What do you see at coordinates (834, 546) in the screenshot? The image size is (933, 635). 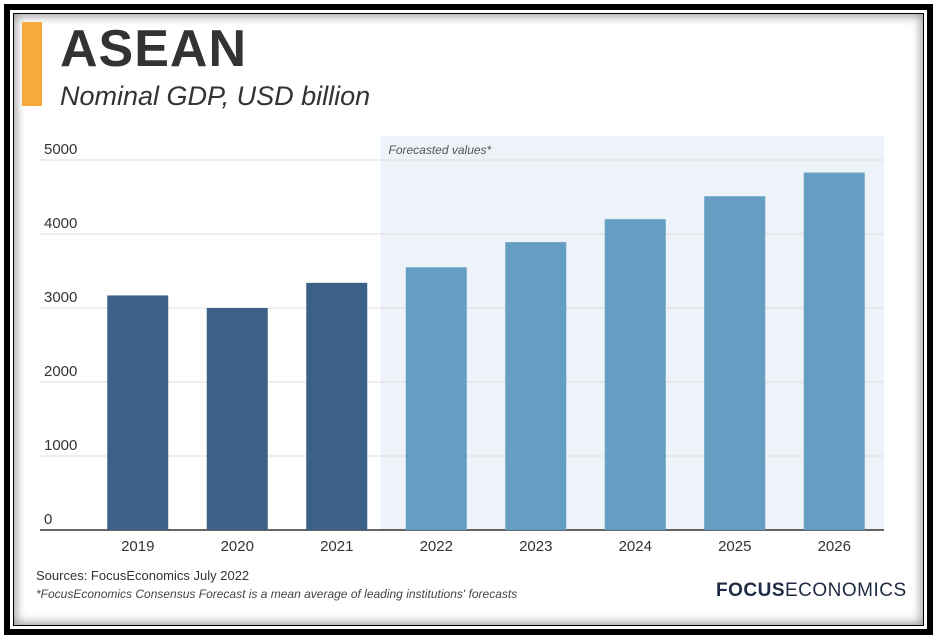 I see `x-tick-label: 2026` at bounding box center [834, 546].